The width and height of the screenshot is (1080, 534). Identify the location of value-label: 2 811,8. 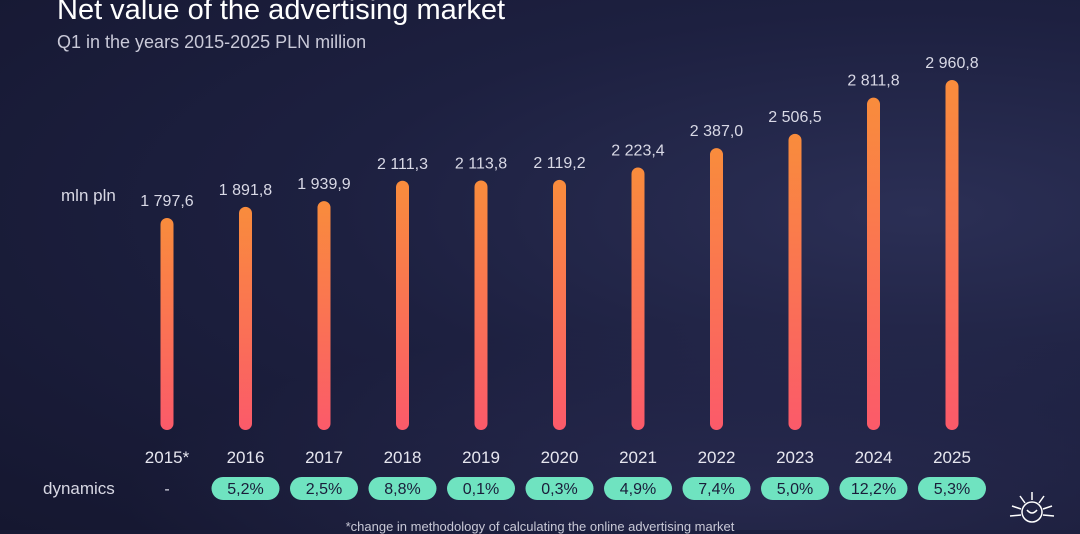
(873, 81).